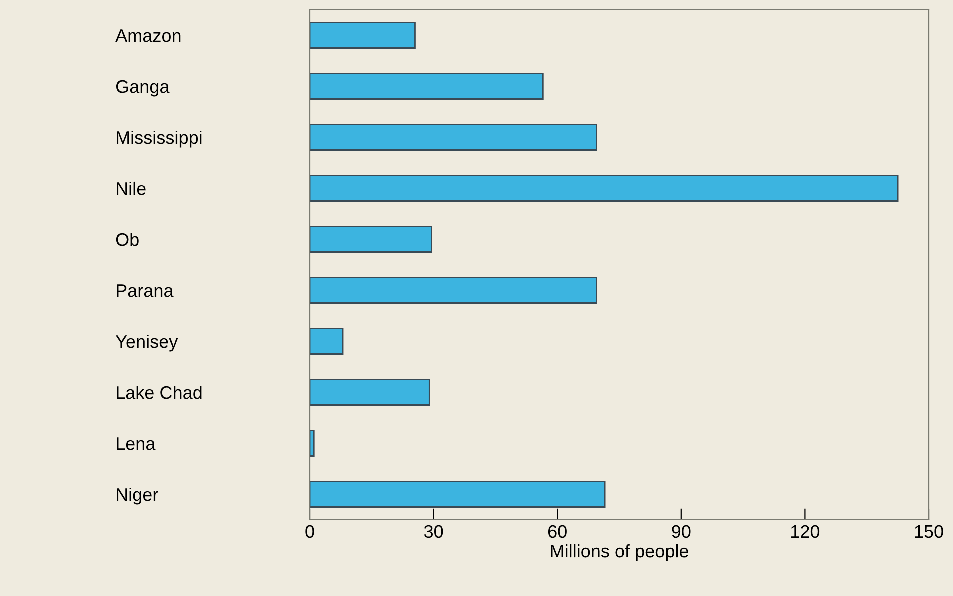  Describe the element at coordinates (806, 531) in the screenshot. I see `x-tick-label: 120` at that location.